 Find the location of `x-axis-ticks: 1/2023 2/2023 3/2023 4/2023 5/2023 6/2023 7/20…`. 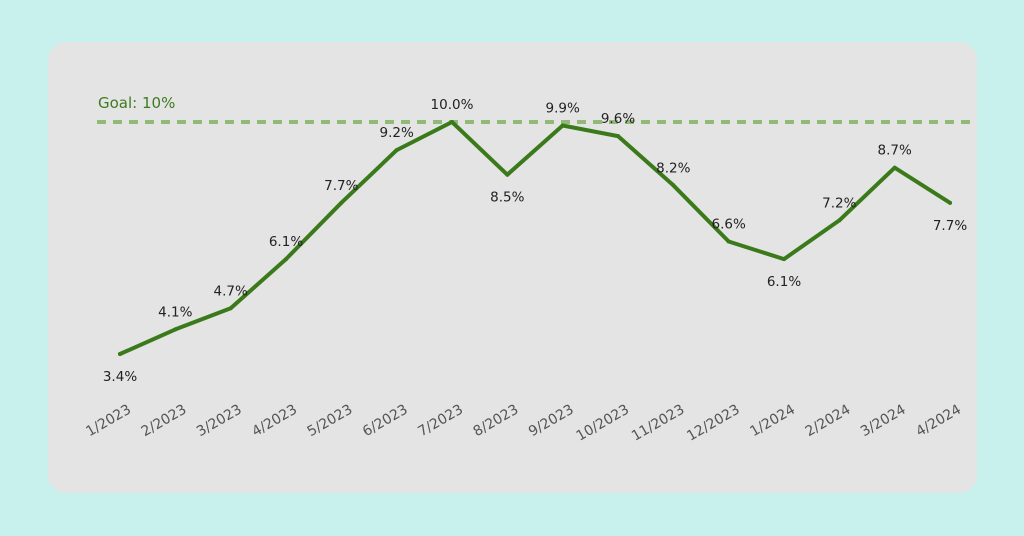

x-axis-ticks: 1/2023 2/2023 3/2023 4/2023 5/2023 6/2023 7/20… is located at coordinates (523, 423).